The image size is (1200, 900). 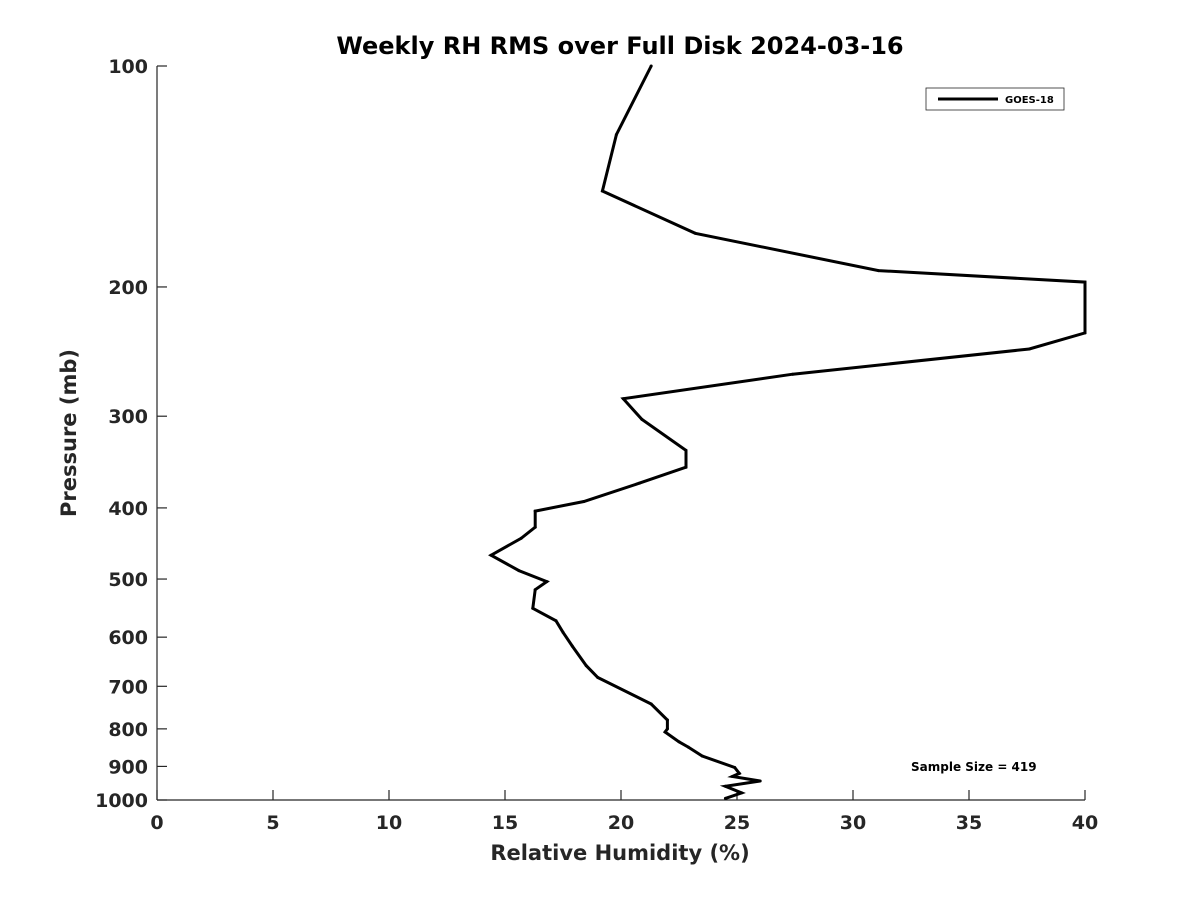 I want to click on x-tick-label: 35, so click(x=969, y=823).